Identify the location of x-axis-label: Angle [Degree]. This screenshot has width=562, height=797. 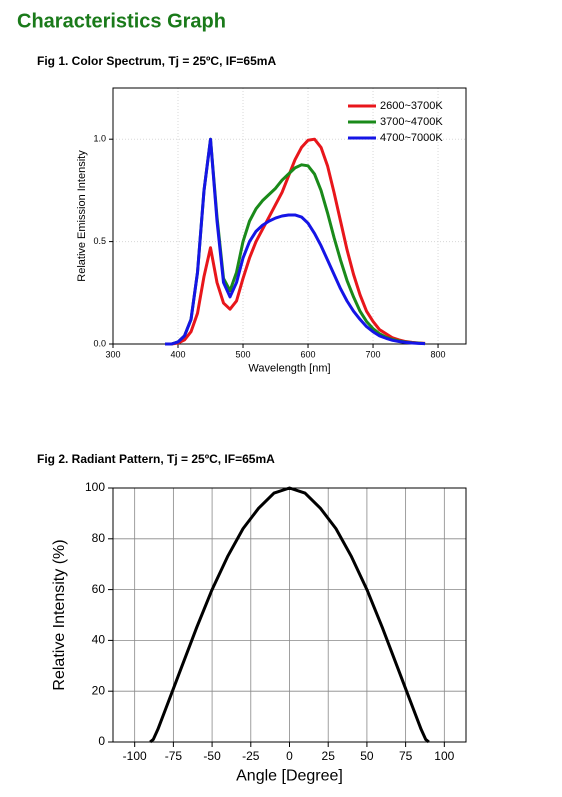
(289, 776).